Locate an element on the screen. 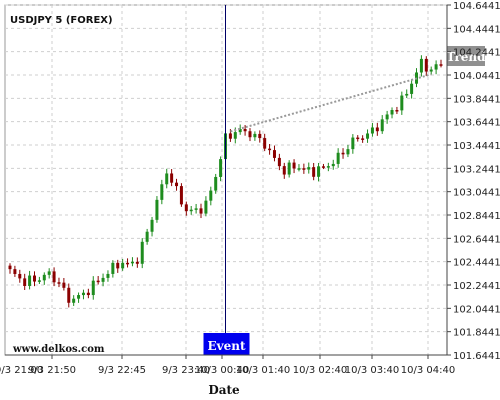 Image resolution: width=500 pixels, height=400 pixels. y-tick-label: 104.2441 is located at coordinates (476, 53).